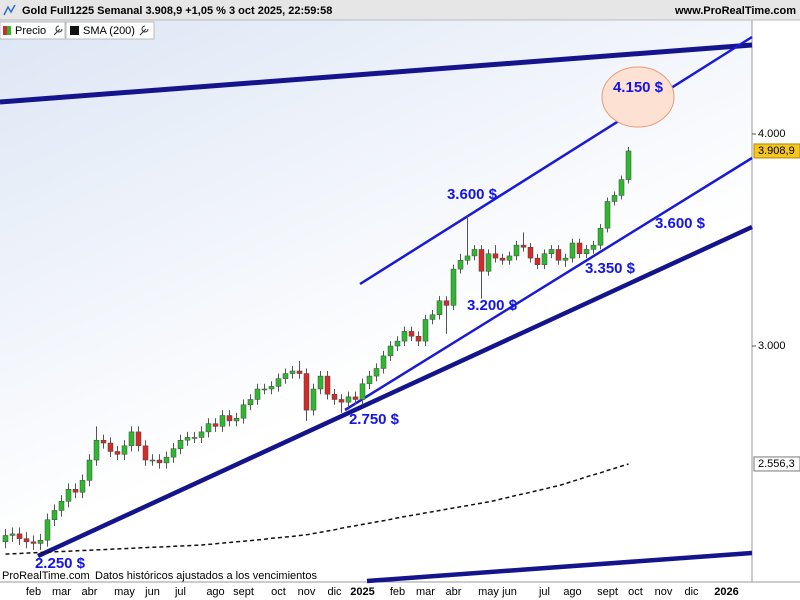 The width and height of the screenshot is (800, 600). Describe the element at coordinates (638, 97) in the screenshot. I see `target-ellipse` at that location.